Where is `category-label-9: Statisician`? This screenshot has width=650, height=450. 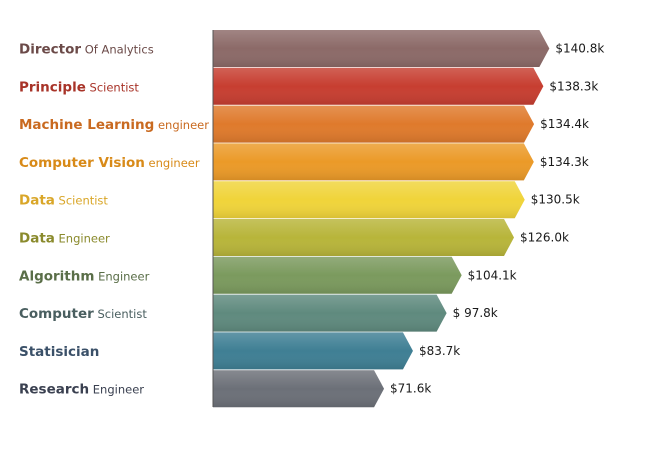 category-label-9: Statisician is located at coordinates (59, 352).